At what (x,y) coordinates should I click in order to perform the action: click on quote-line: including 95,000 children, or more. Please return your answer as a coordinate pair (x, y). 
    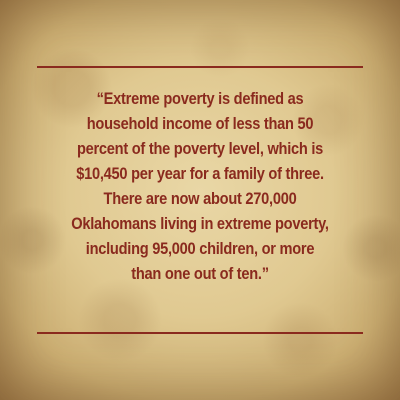
    Looking at the image, I should click on (200, 248).